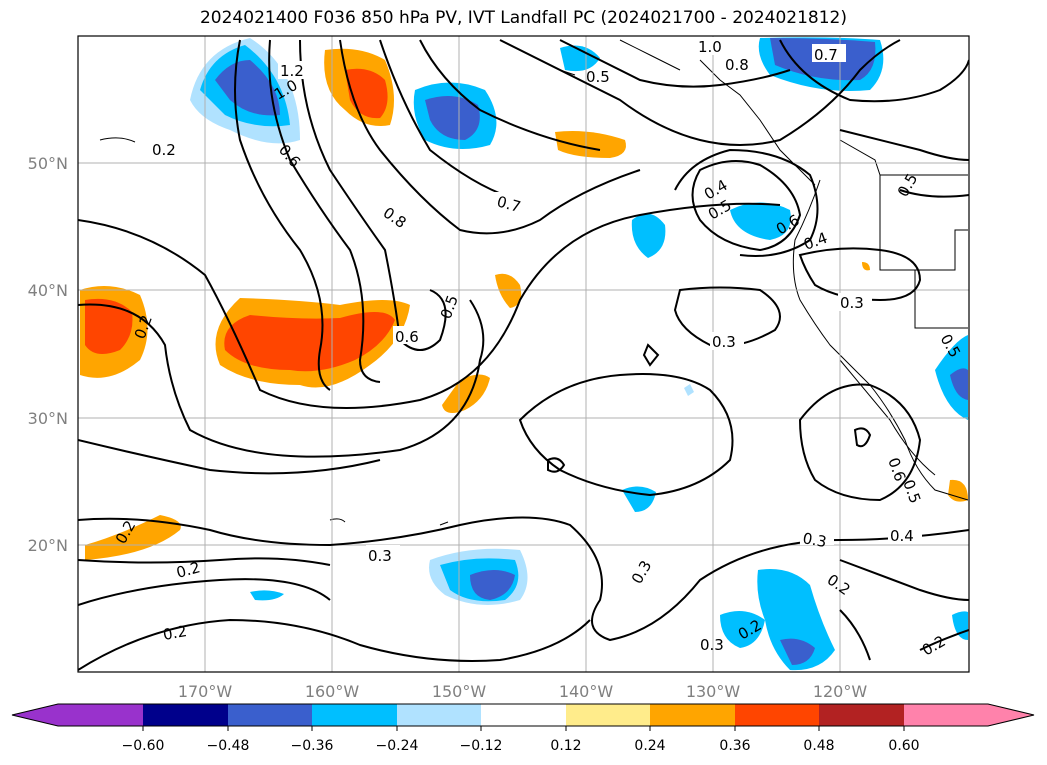 The width and height of the screenshot is (1047, 765). What do you see at coordinates (48, 163) in the screenshot?
I see `lat-label-50n: 50°N` at bounding box center [48, 163].